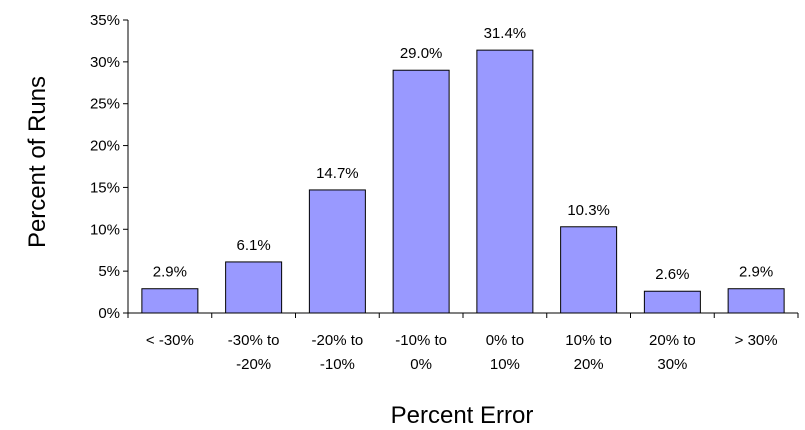 The image size is (805, 430). Describe the element at coordinates (672, 340) in the screenshot. I see `x-category-label: 20% to` at that location.